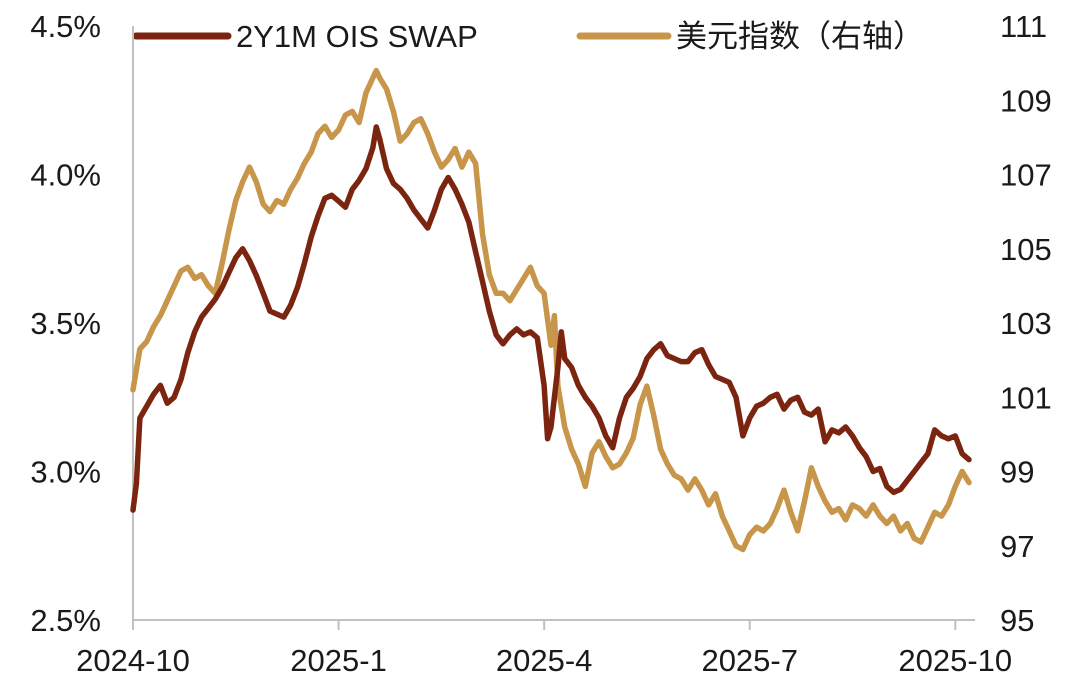  I want to click on left-tick-label: 3.5%, so click(65, 323).